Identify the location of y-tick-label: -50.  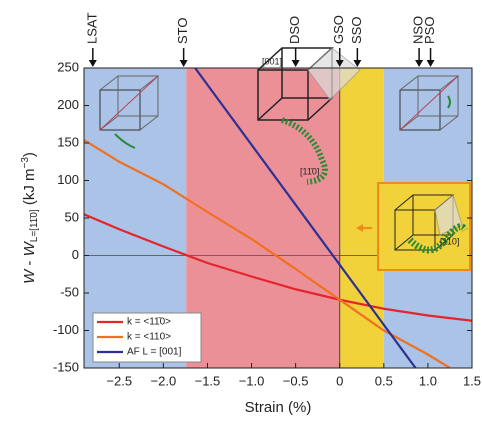
(69, 291).